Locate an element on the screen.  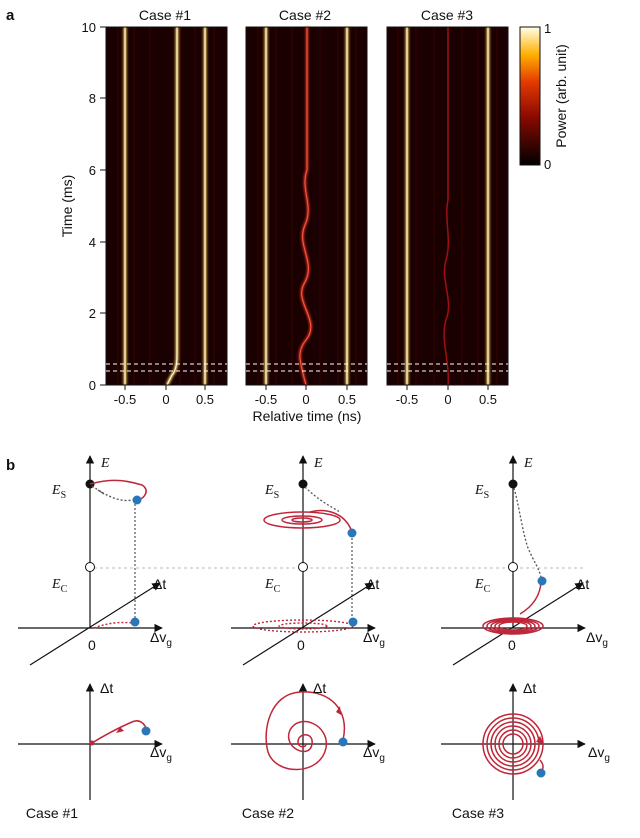
case-title-3: Case #3 is located at coordinates (447, 15).